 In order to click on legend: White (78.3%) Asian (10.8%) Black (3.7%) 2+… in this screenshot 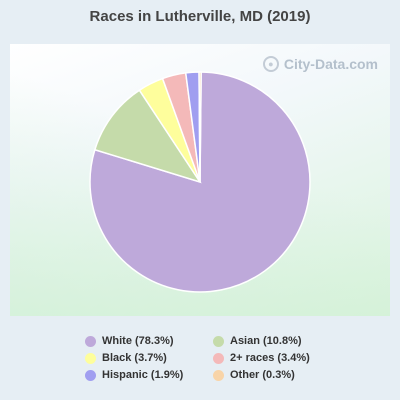, I will do `click(215, 358)`.